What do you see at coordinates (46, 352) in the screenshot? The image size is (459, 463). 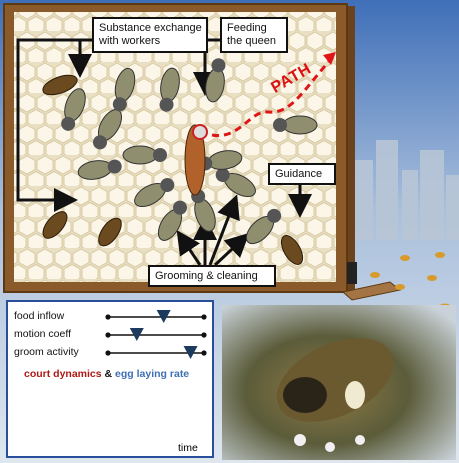 I see `control-label: groom activity` at bounding box center [46, 352].